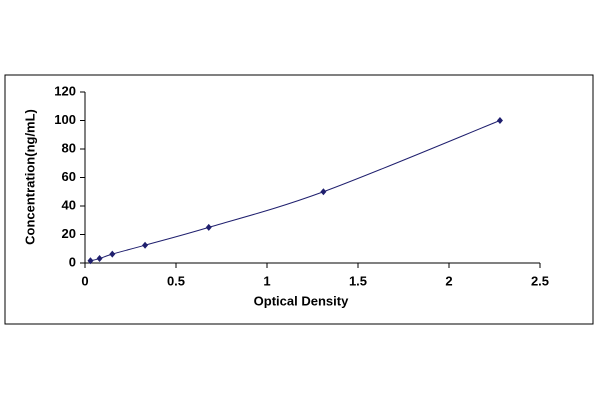 The width and height of the screenshot is (600, 400). Describe the element at coordinates (65, 90) in the screenshot. I see `y-tick-label: 120` at that location.